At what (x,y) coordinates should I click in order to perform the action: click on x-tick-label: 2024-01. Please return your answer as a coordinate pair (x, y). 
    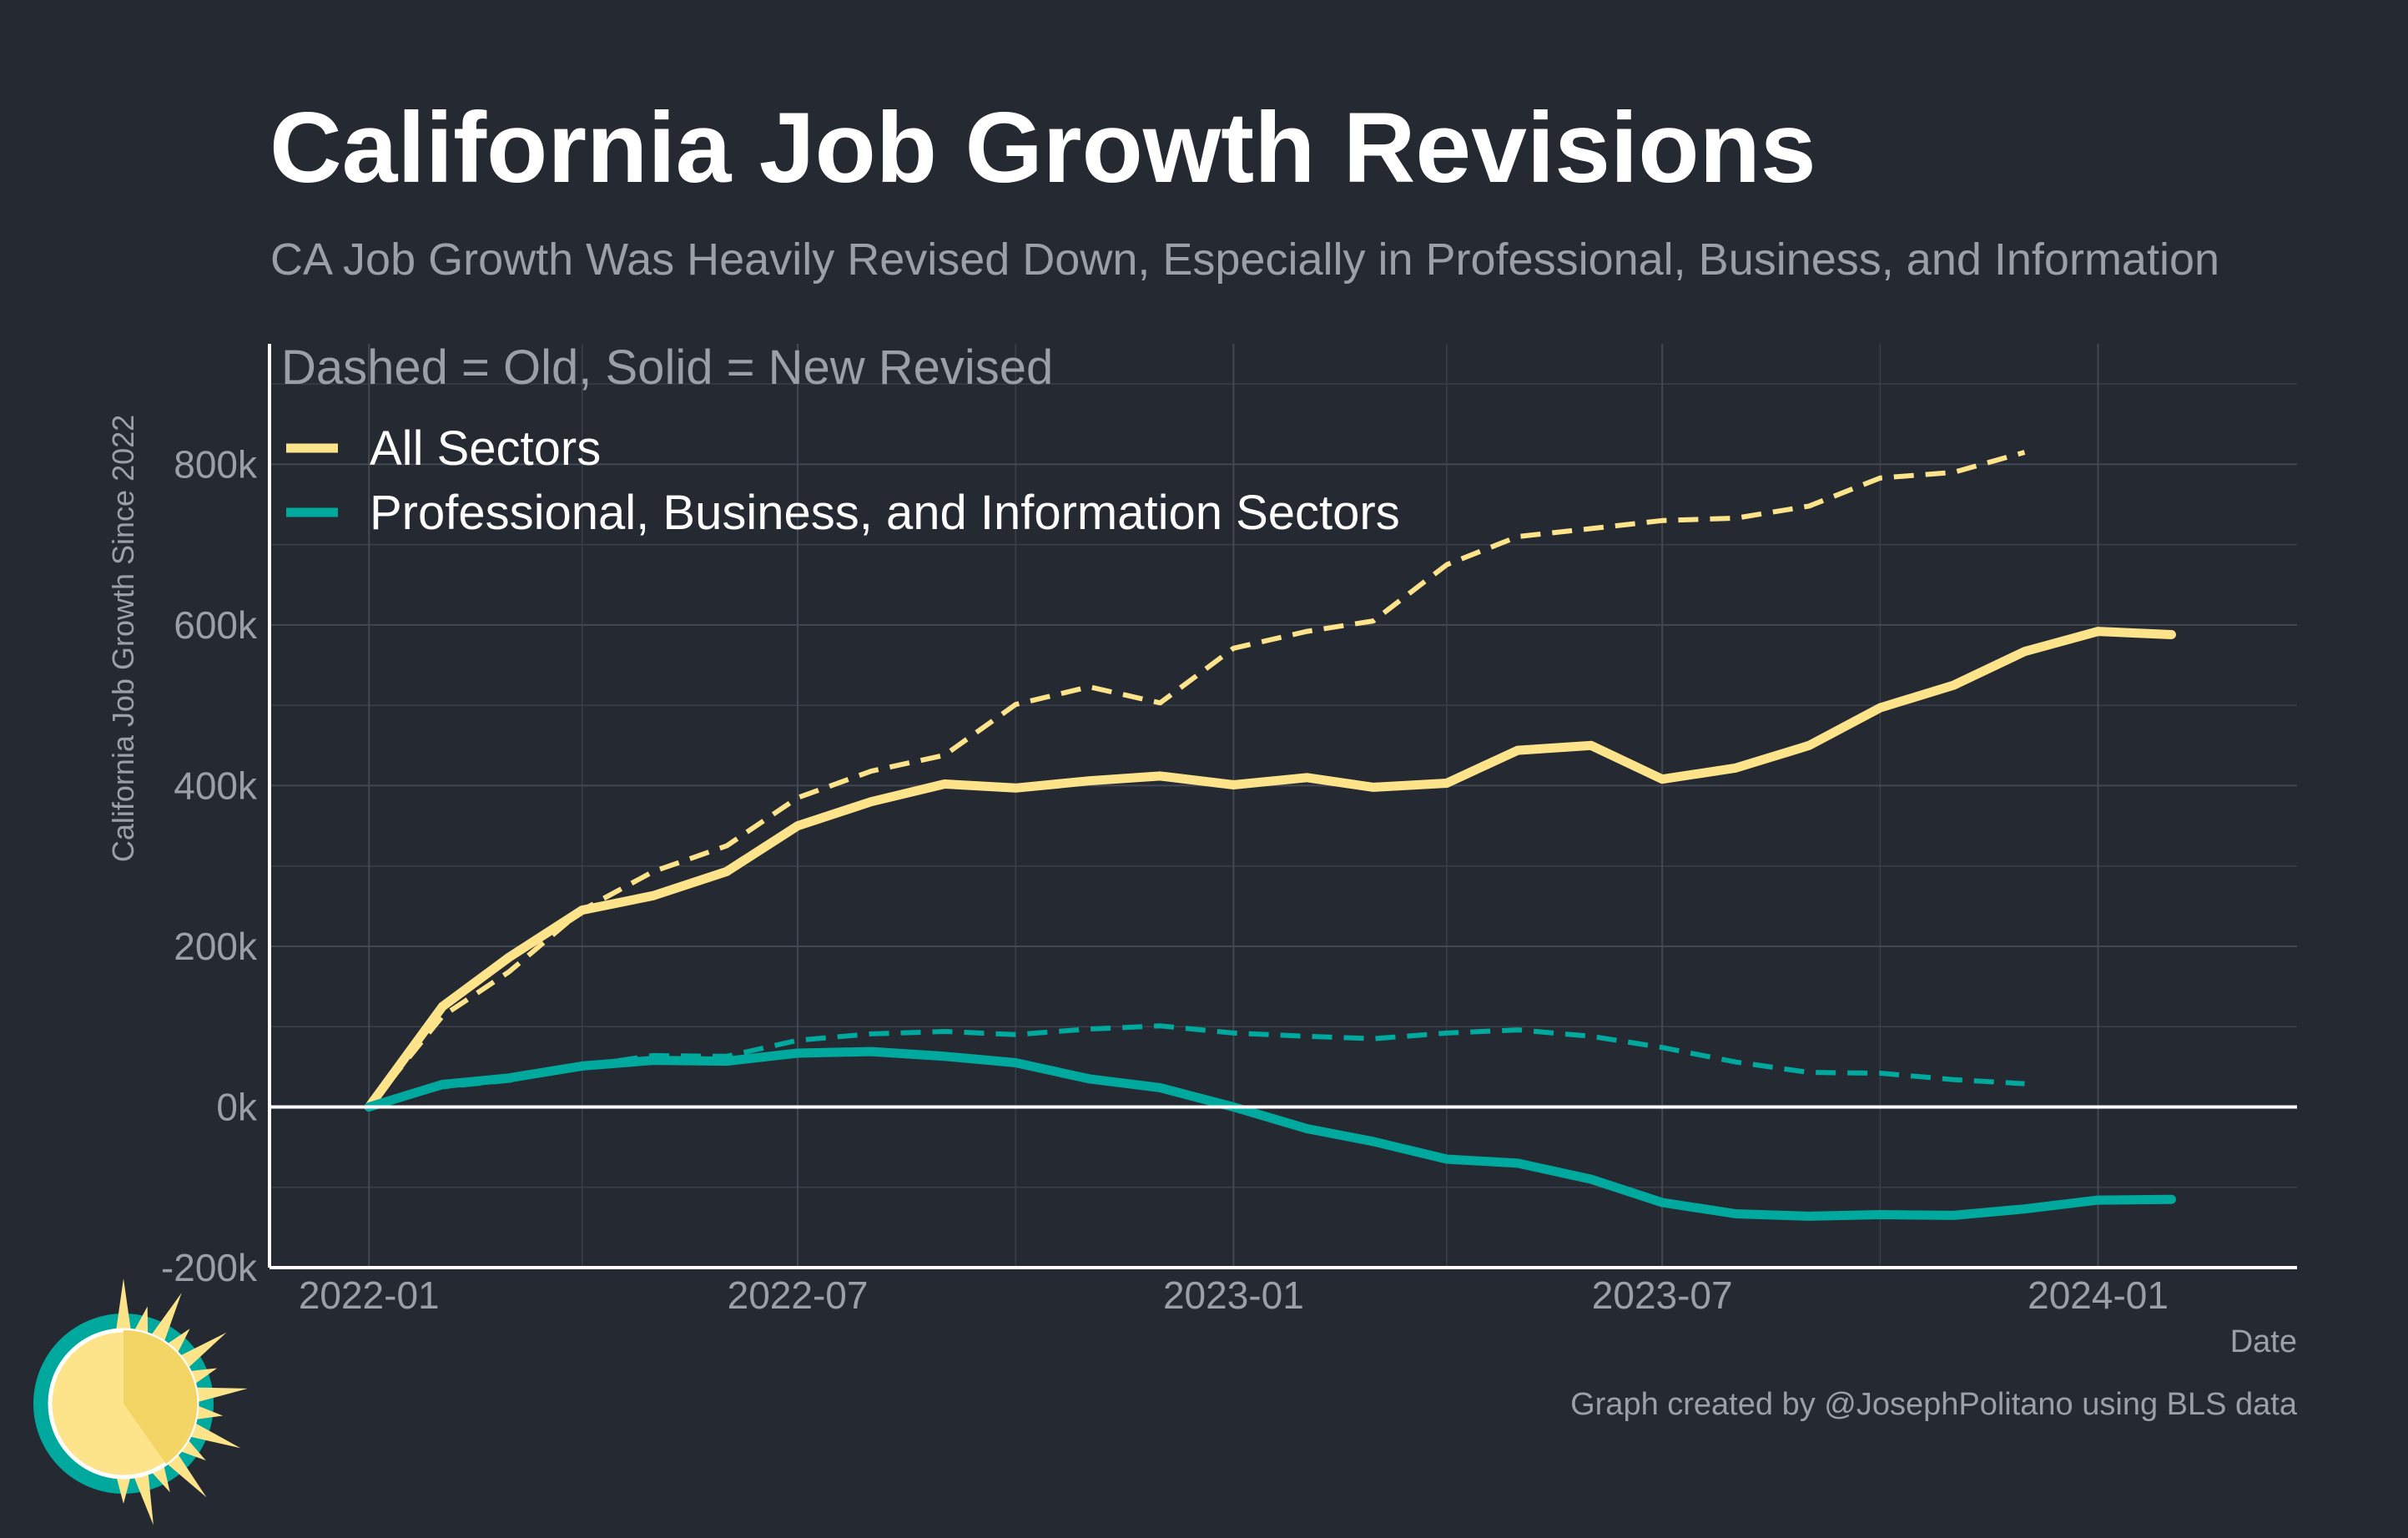
    Looking at the image, I should click on (2098, 1295).